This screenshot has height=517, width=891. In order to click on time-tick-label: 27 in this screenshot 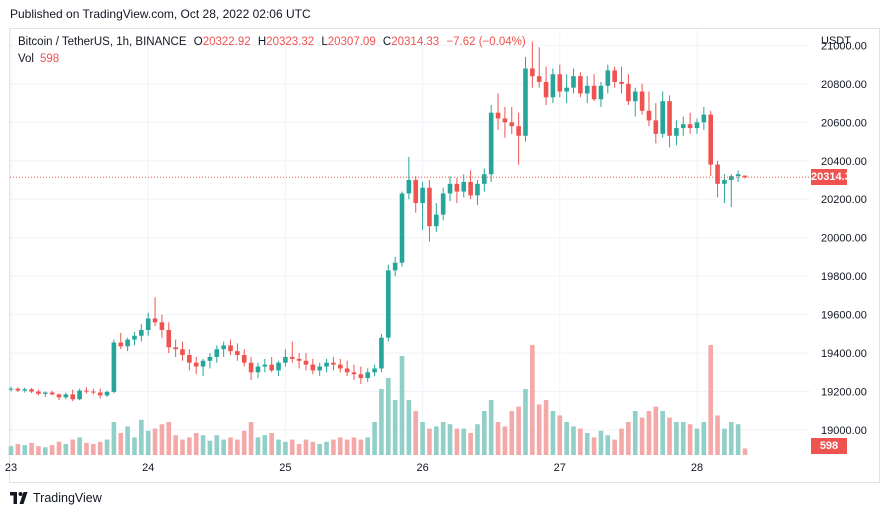, I will do `click(560, 468)`.